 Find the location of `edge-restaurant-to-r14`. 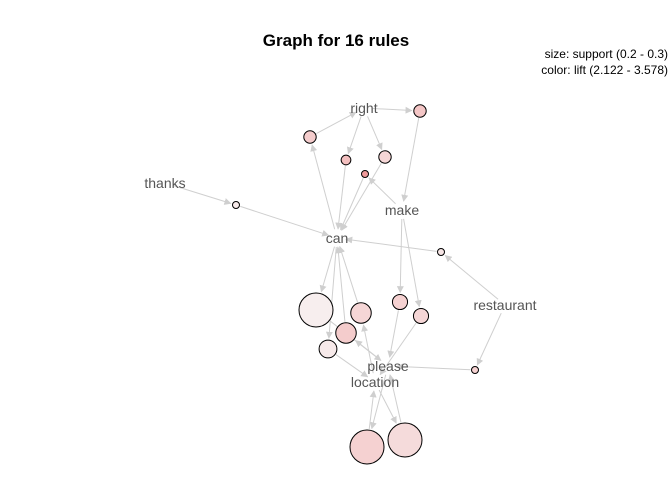

edge-restaurant-to-r14 is located at coordinates (489, 339).